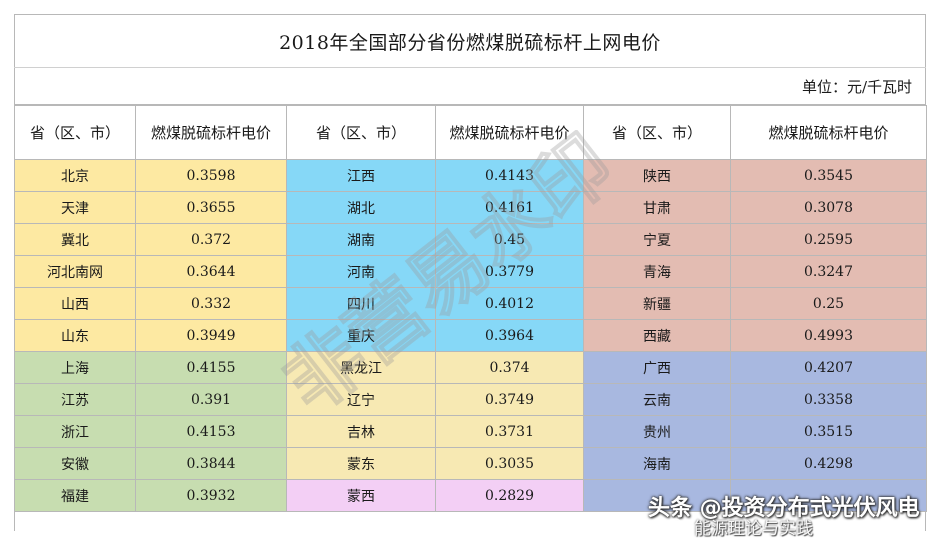 This screenshot has height=539, width=942. What do you see at coordinates (470, 41) in the screenshot?
I see `table-title: 2018年全国部分省份燃煤脱硫标杆上网电价` at bounding box center [470, 41].